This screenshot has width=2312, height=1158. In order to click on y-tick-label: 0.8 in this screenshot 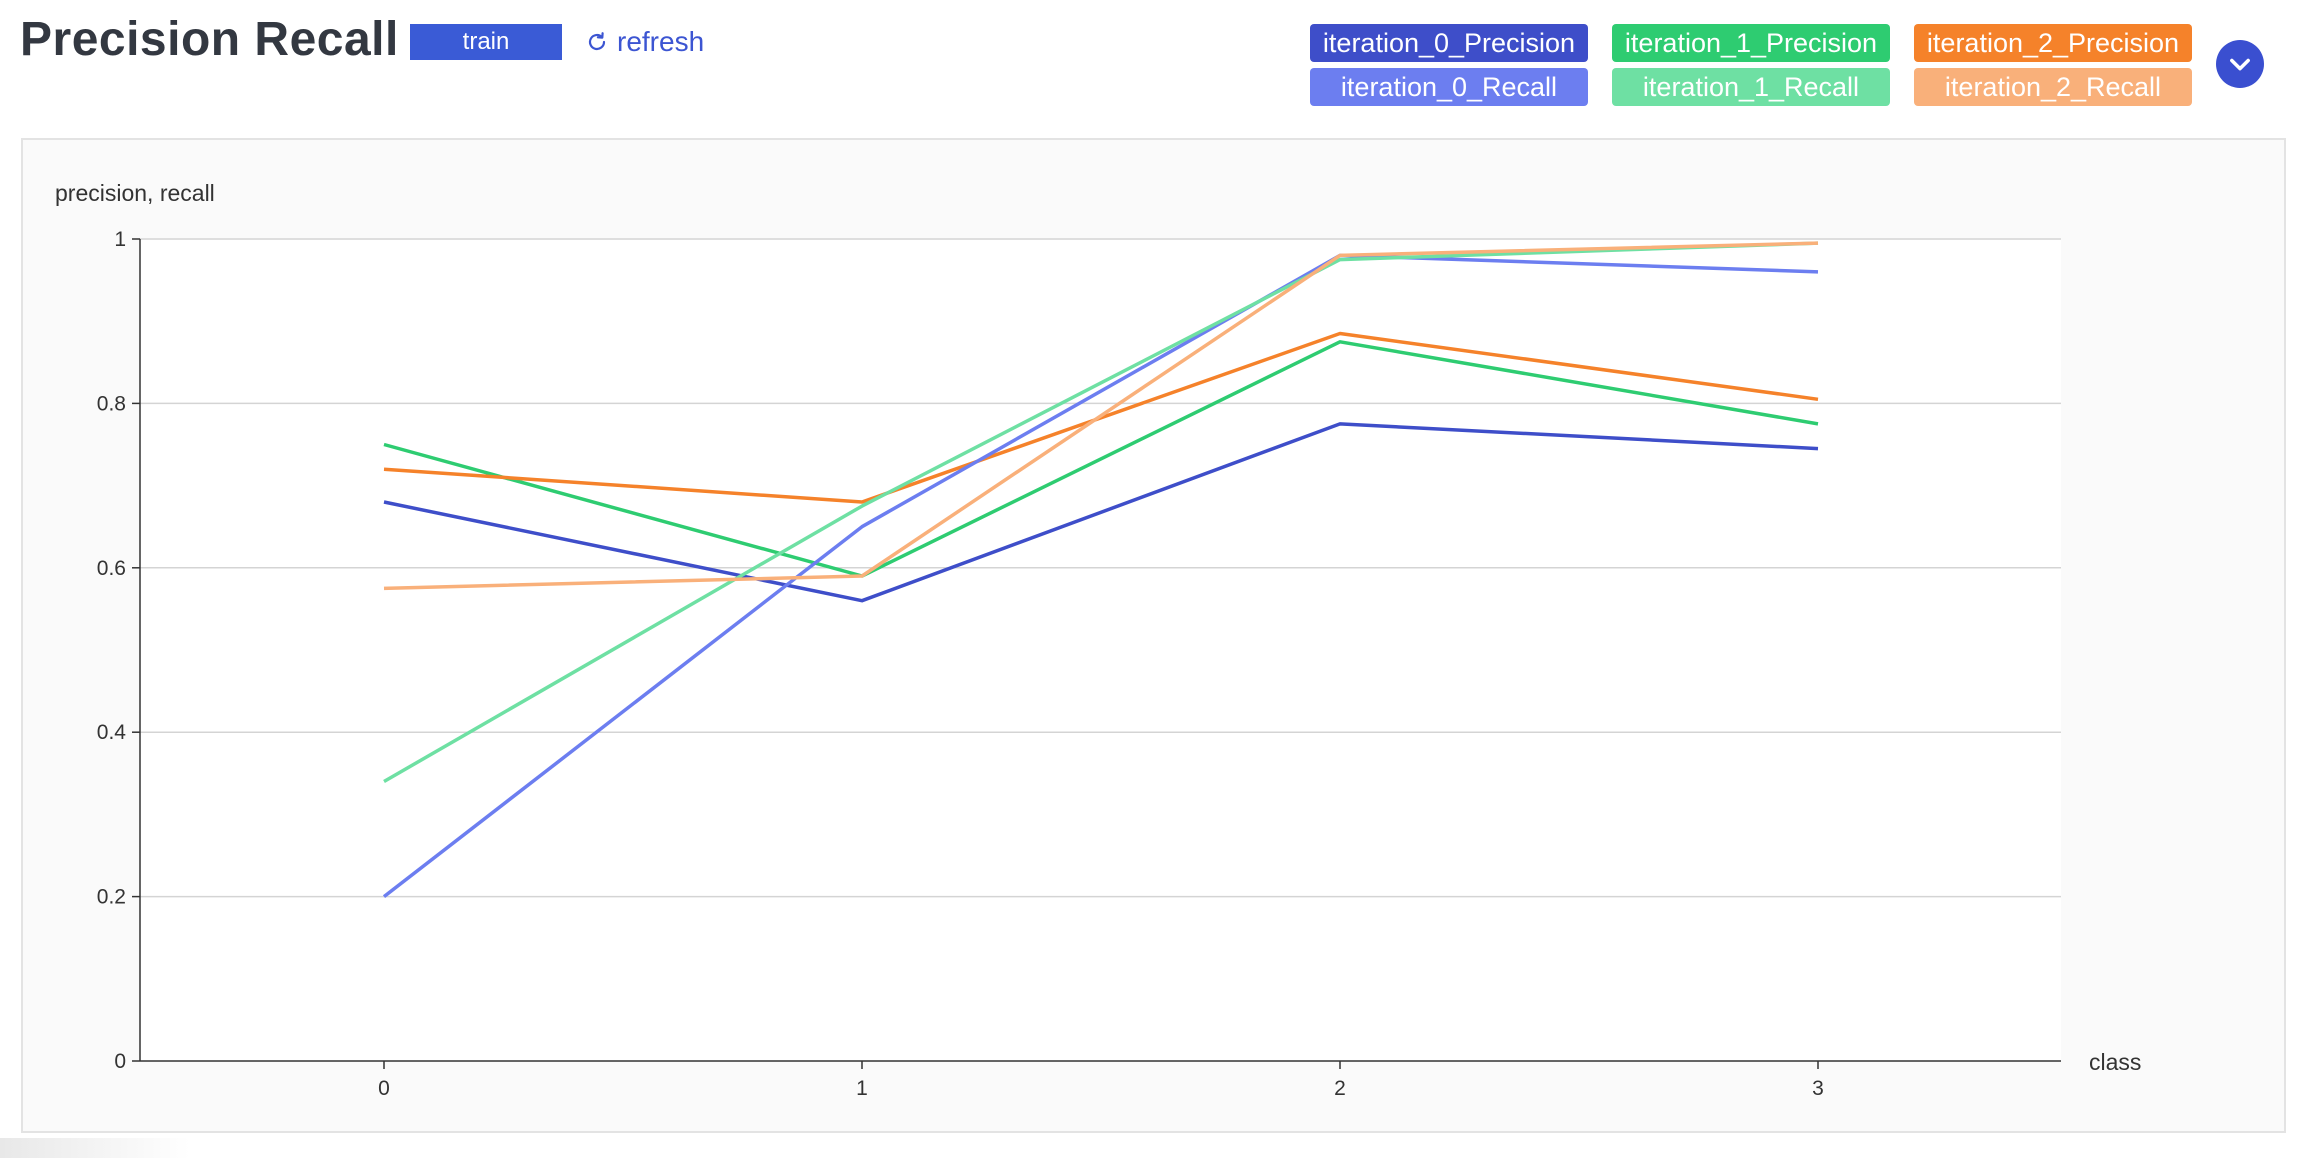, I will do `click(111, 403)`.